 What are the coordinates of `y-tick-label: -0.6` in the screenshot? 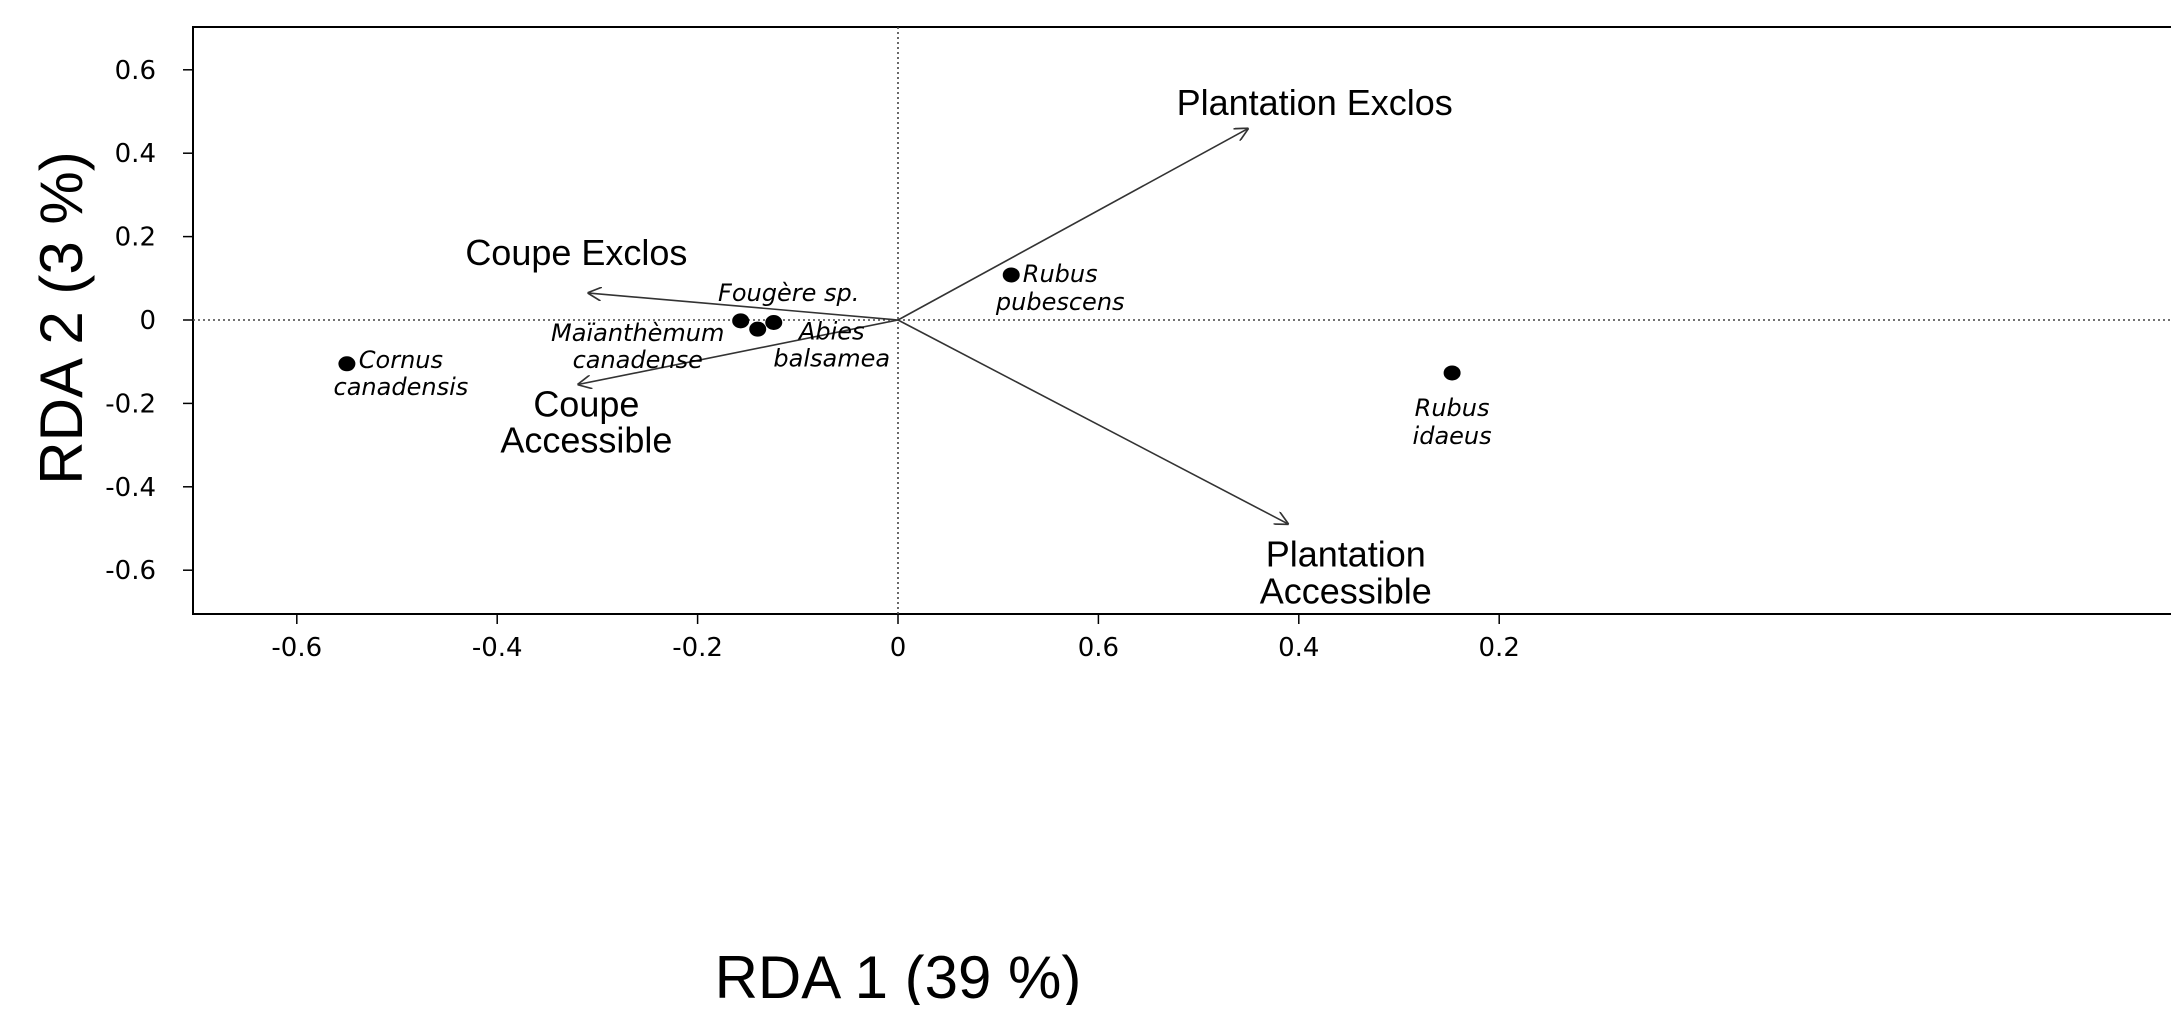 It's located at (130, 571).